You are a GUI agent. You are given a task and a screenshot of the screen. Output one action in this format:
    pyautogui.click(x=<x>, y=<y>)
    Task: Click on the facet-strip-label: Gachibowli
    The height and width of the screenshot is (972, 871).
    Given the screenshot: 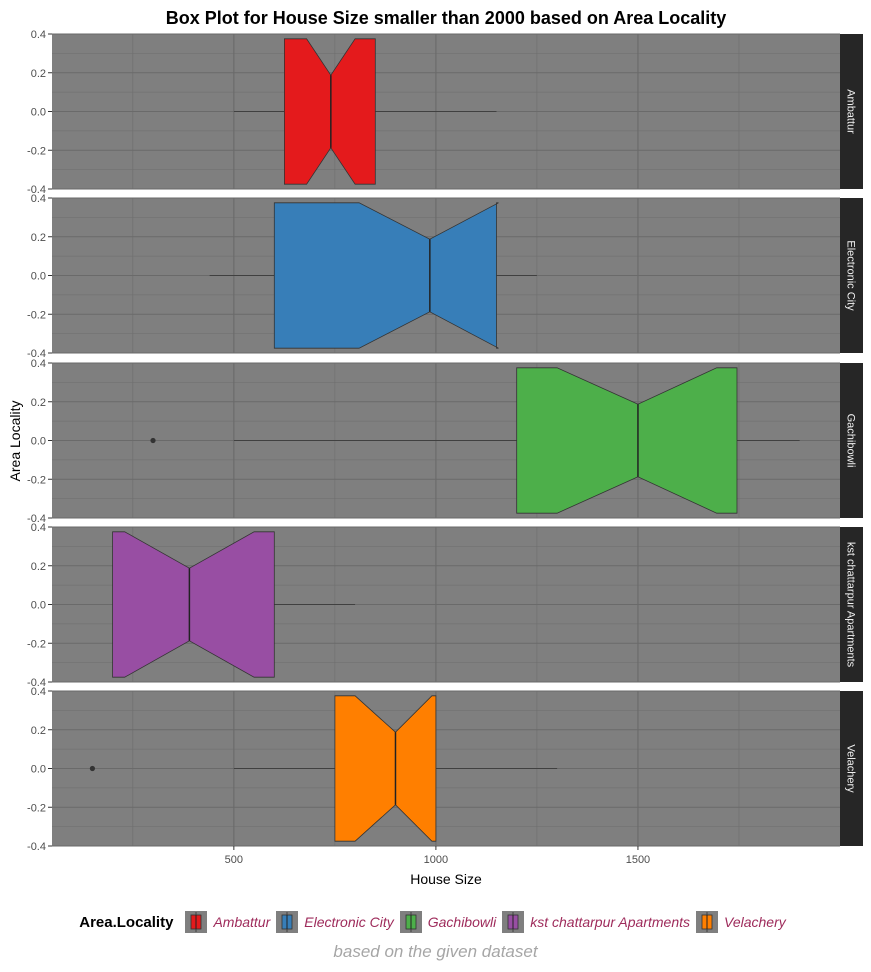 What is the action you would take?
    pyautogui.click(x=851, y=441)
    